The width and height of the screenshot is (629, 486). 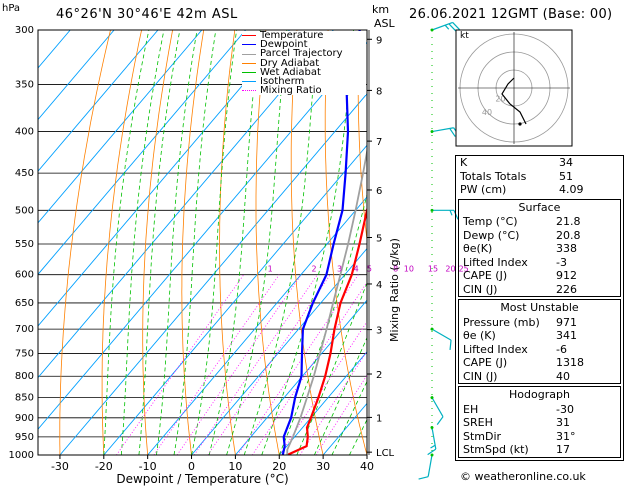 I want to click on surface-value: 21.8, so click(x=568, y=221).